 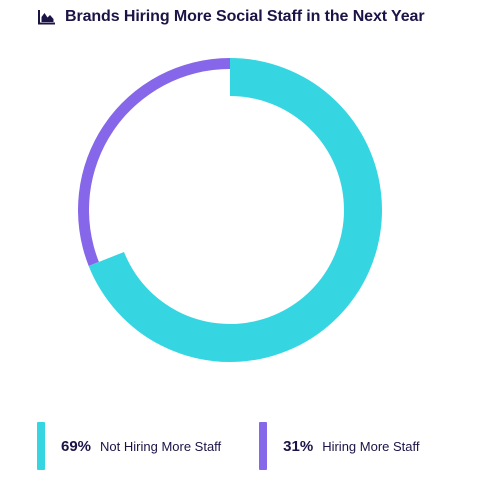 What do you see at coordinates (46, 16) in the screenshot?
I see `area-chart-icon` at bounding box center [46, 16].